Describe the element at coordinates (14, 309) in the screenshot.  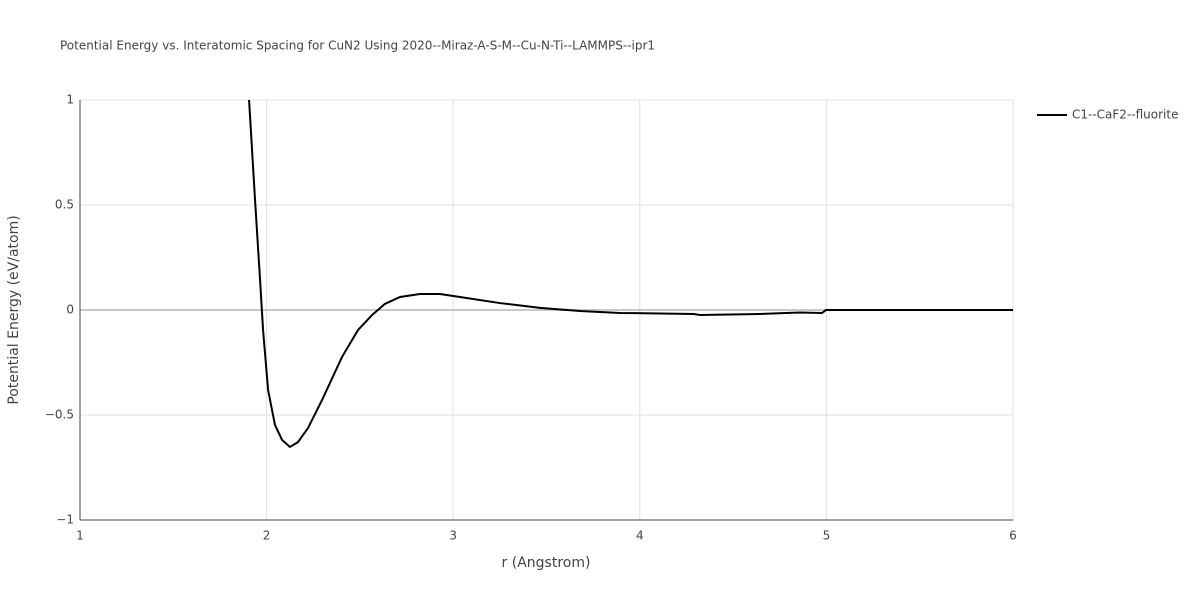
I see `y-axis-label: Potential Energy (eV/atom)` at that location.